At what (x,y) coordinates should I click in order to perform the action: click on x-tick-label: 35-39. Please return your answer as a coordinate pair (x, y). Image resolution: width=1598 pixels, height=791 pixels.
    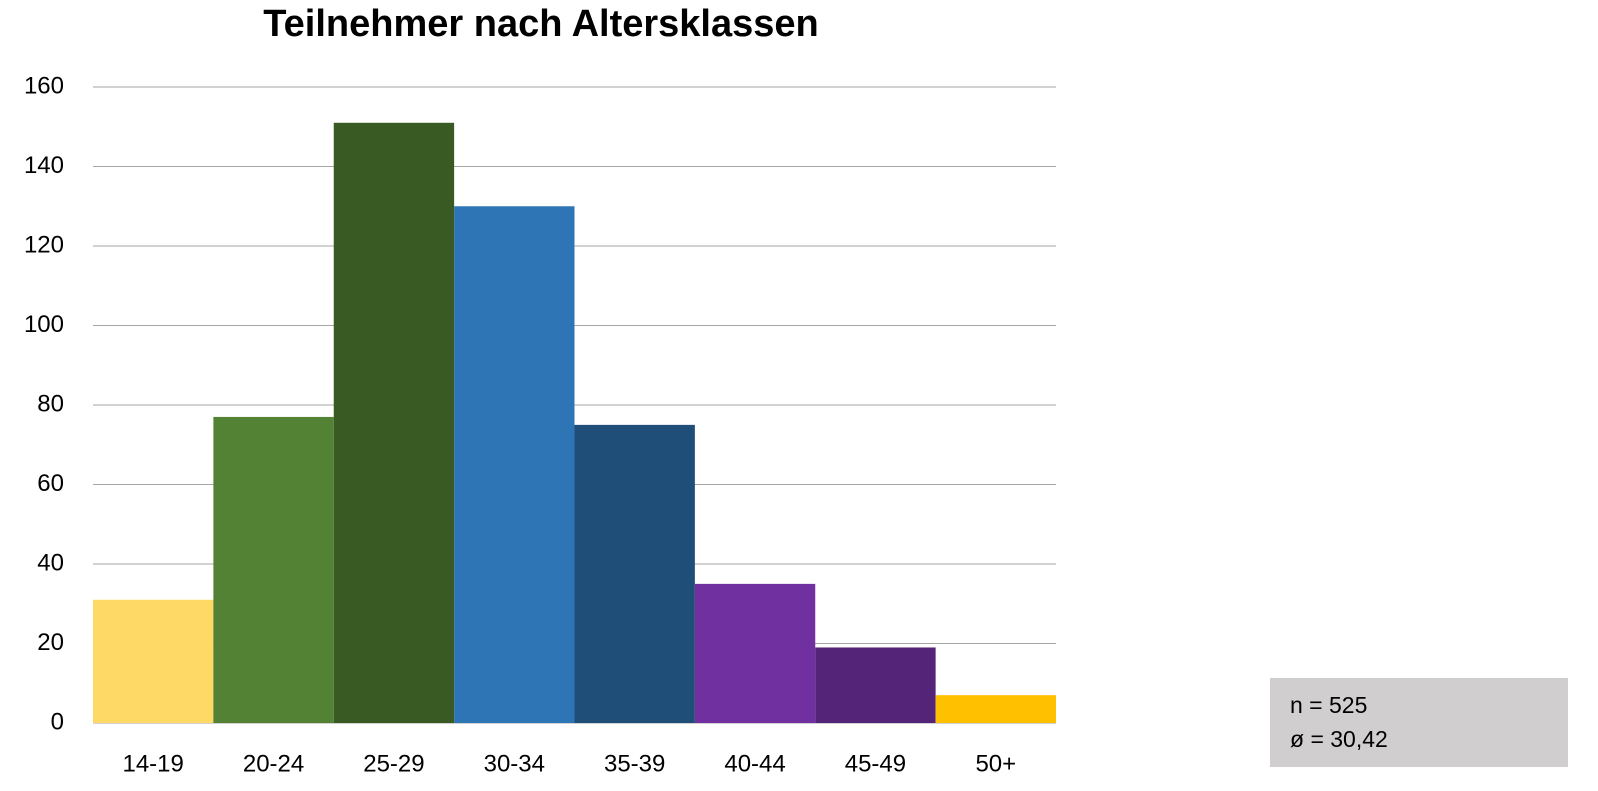
    Looking at the image, I should click on (634, 763).